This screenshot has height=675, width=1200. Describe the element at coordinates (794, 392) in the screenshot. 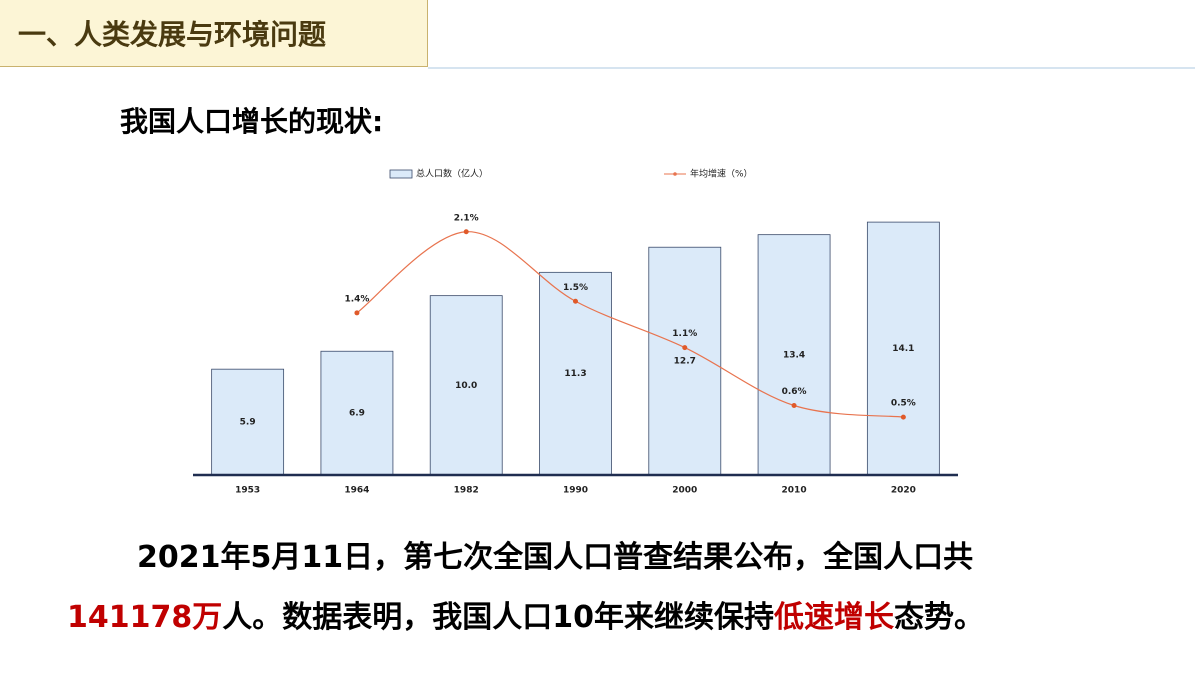

I see `line-label: 0.6%` at that location.